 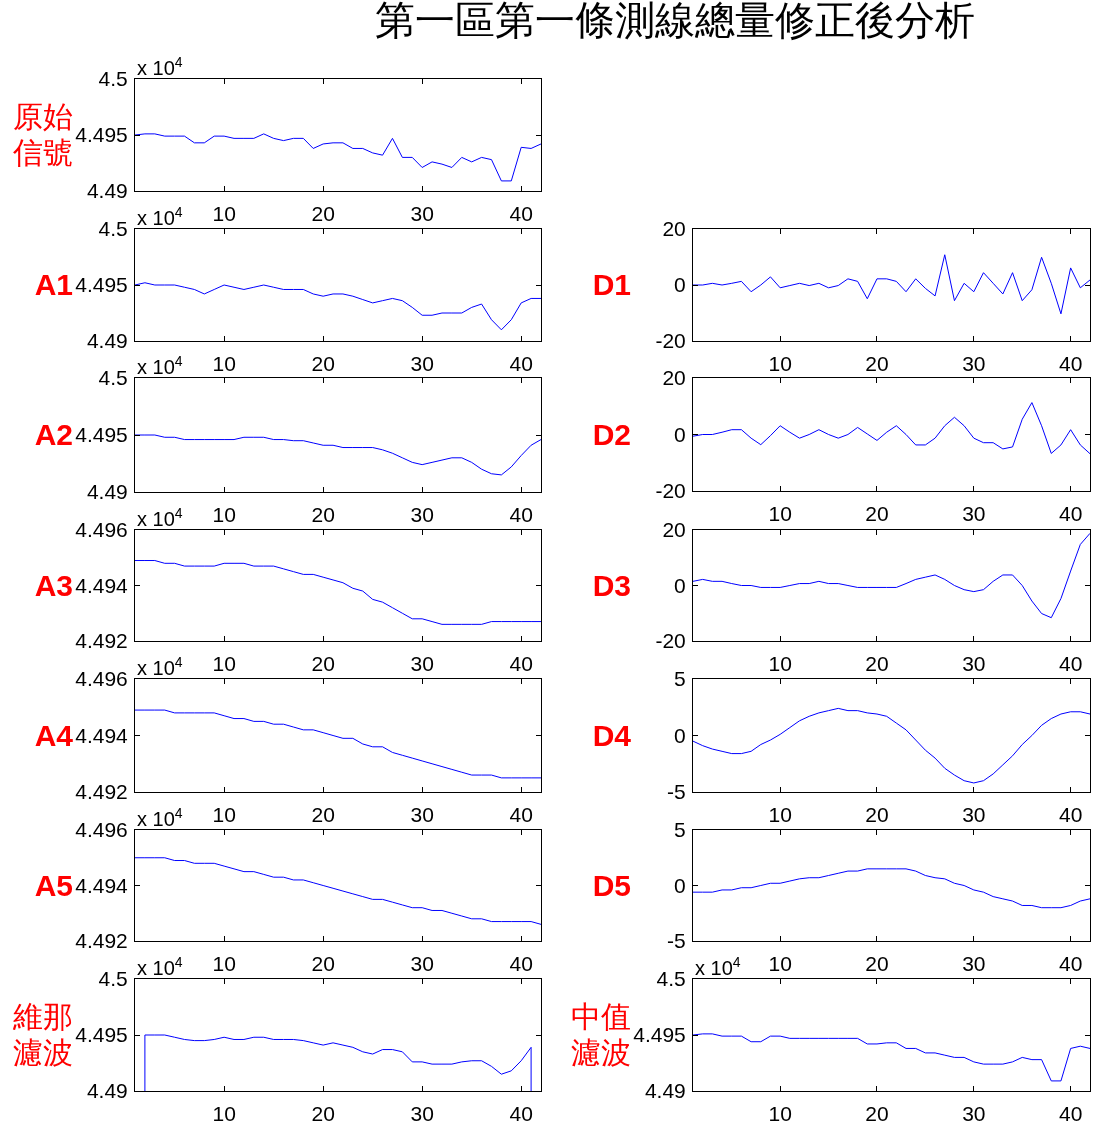 What do you see at coordinates (101, 530) in the screenshot?
I see `y-tick-label: 4.496` at bounding box center [101, 530].